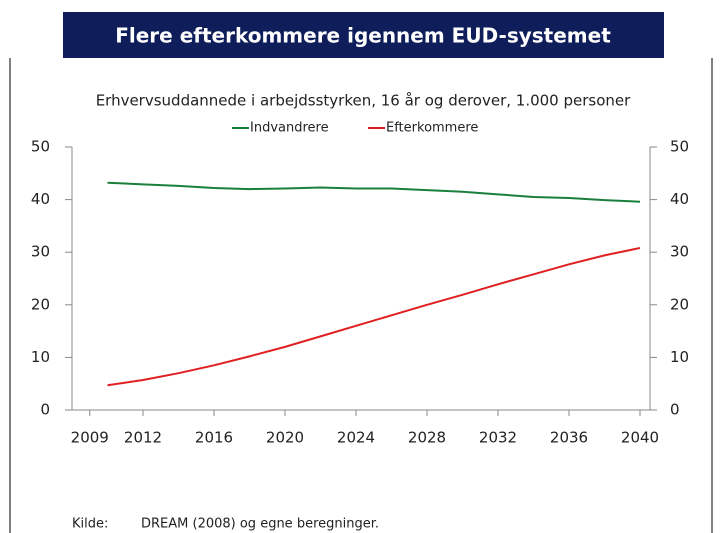  I want to click on source: DREAM (2008) og egne beregninger., so click(260, 524).